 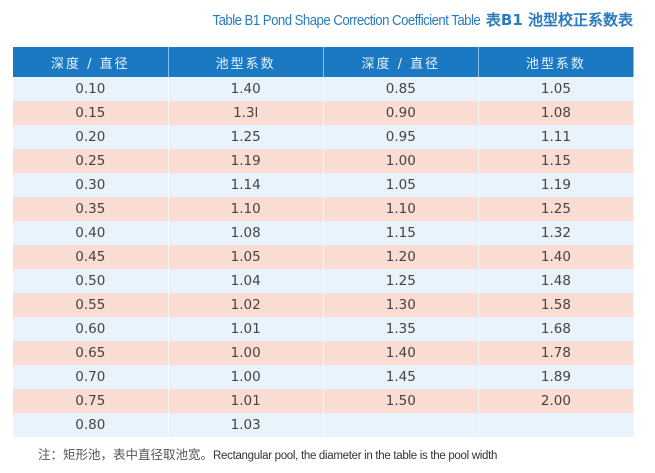 I want to click on table-cell: 1.02, so click(x=246, y=305).